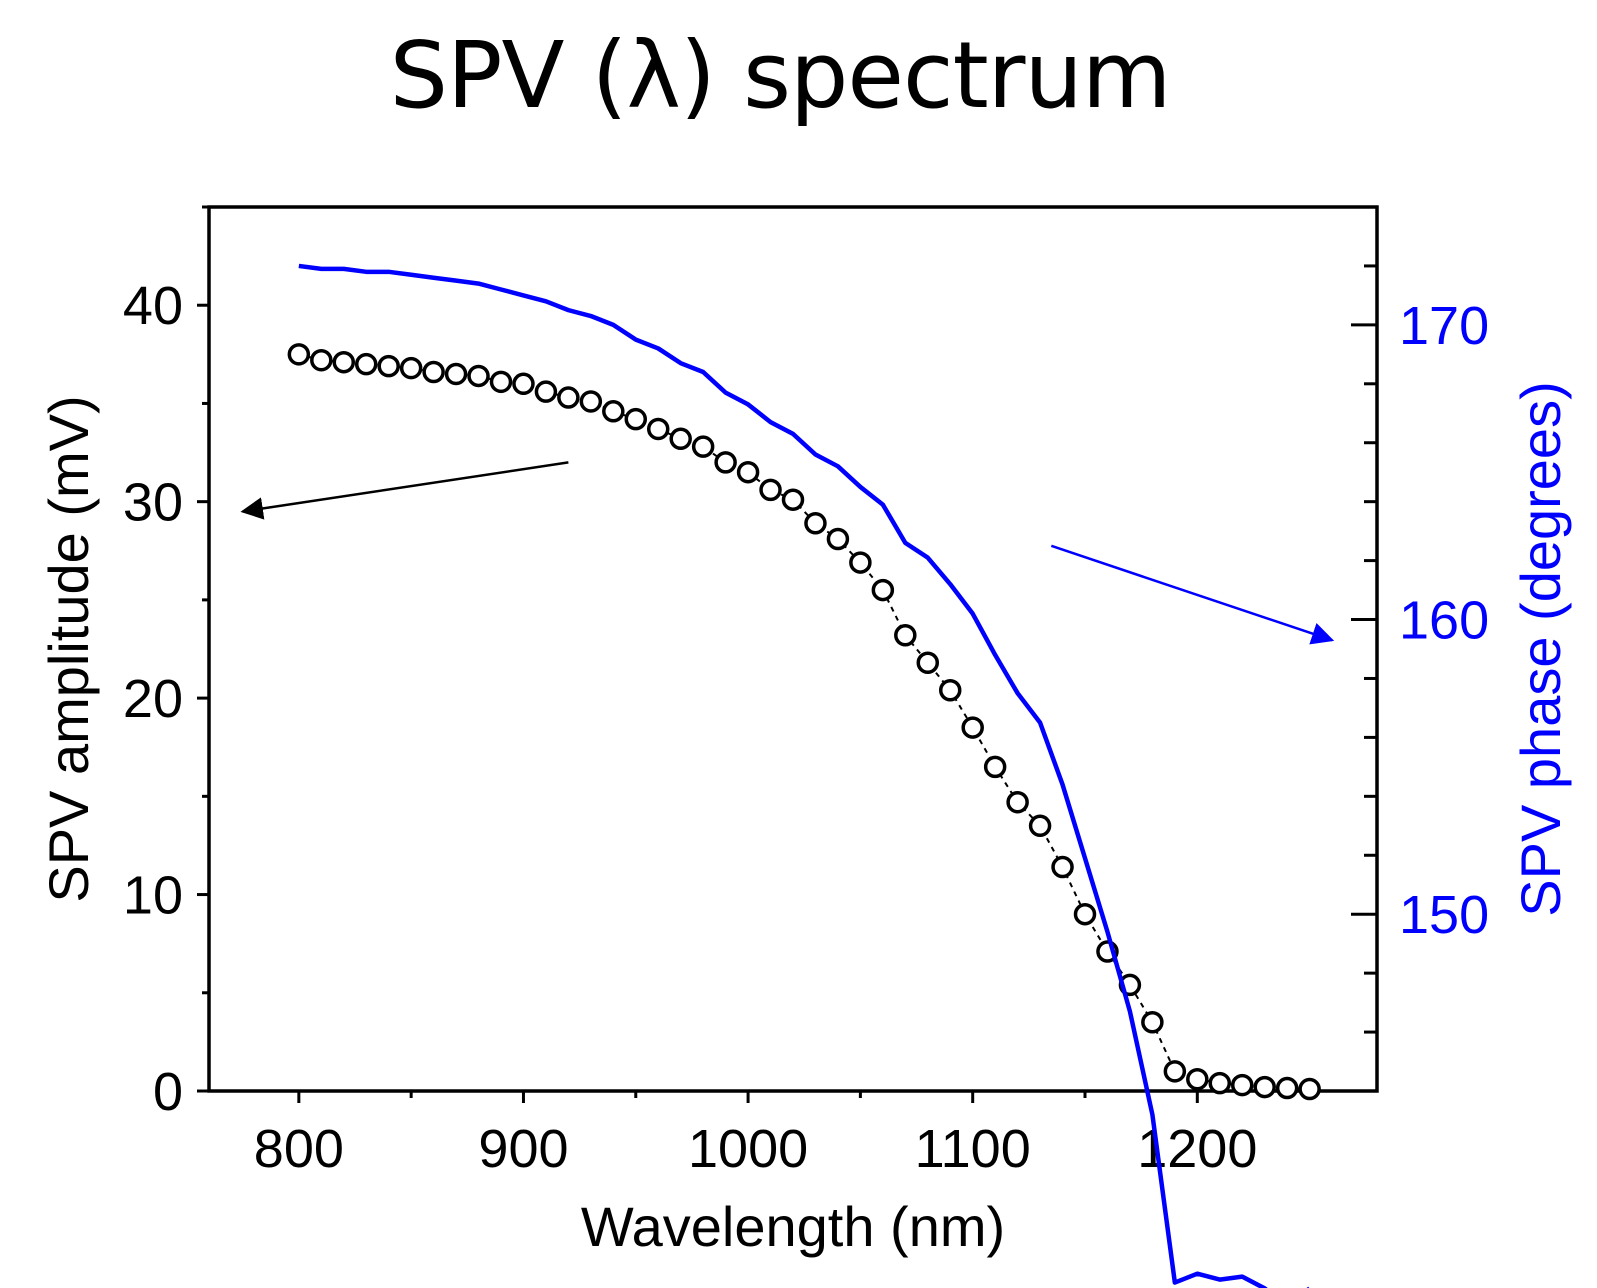 The image size is (1597, 1288). What do you see at coordinates (68, 648) in the screenshot?
I see `y-axis-title: SPV amplitude (mV)` at bounding box center [68, 648].